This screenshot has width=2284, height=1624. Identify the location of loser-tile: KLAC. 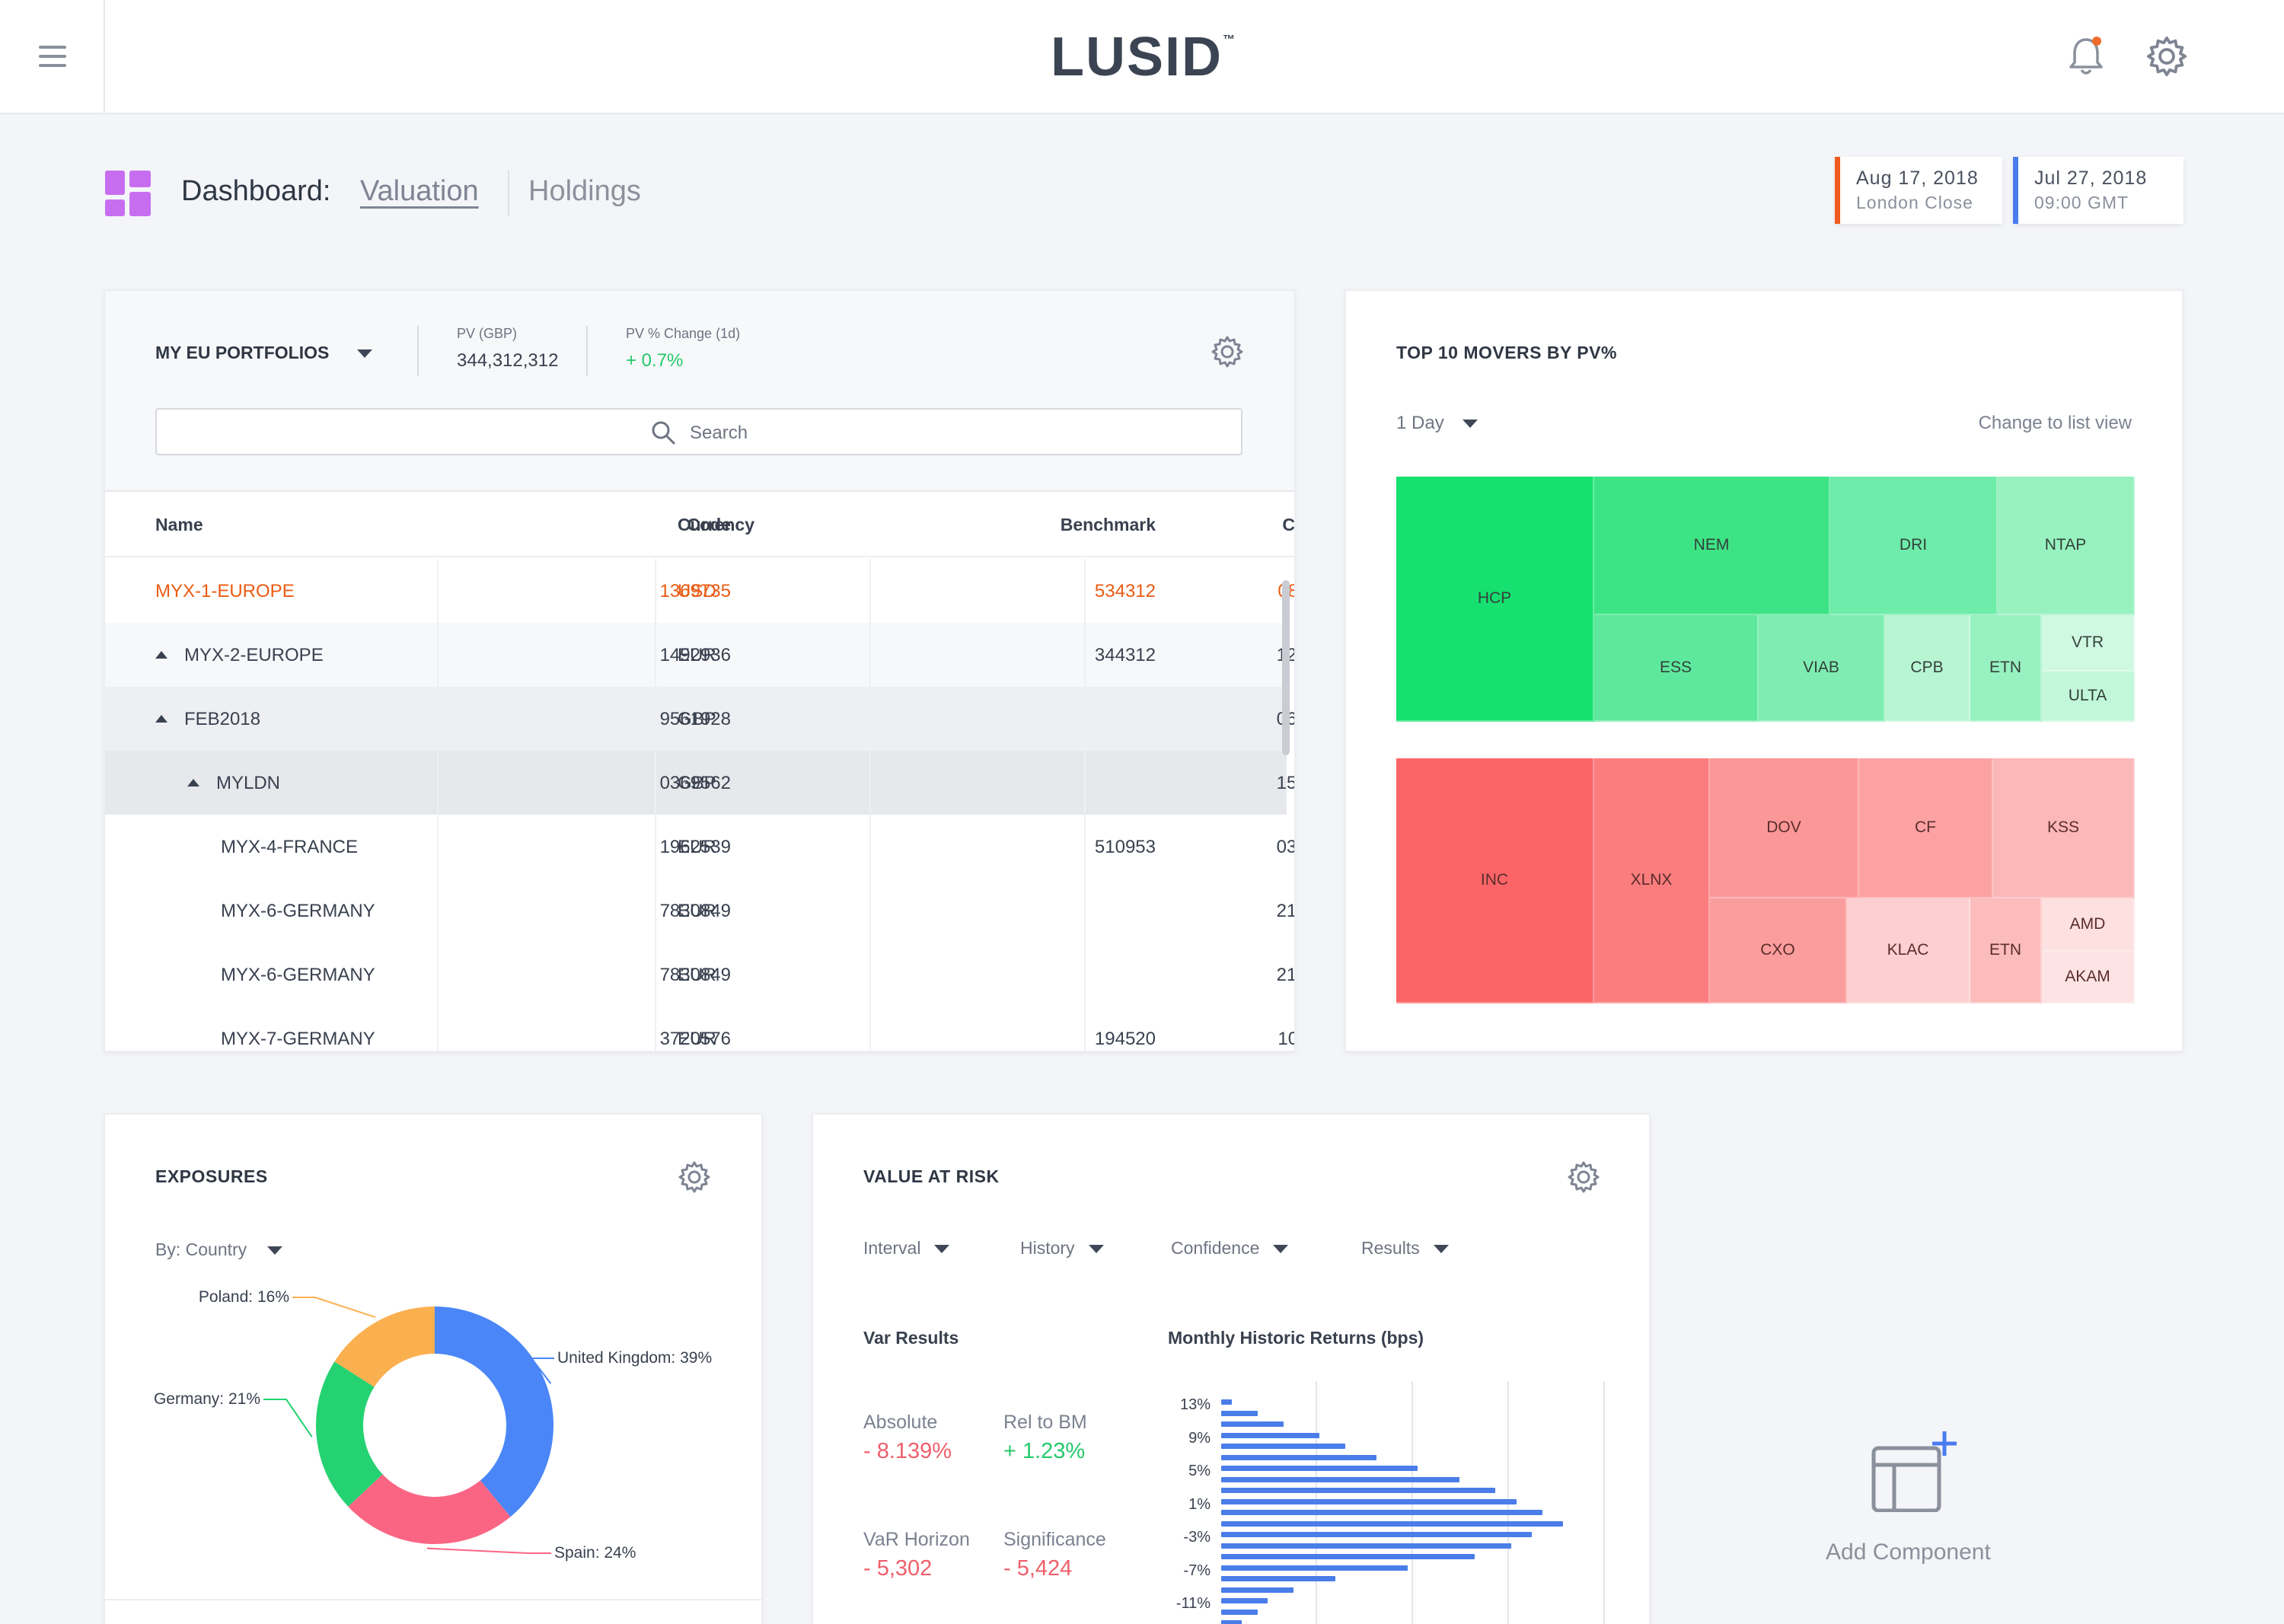
(1908, 951).